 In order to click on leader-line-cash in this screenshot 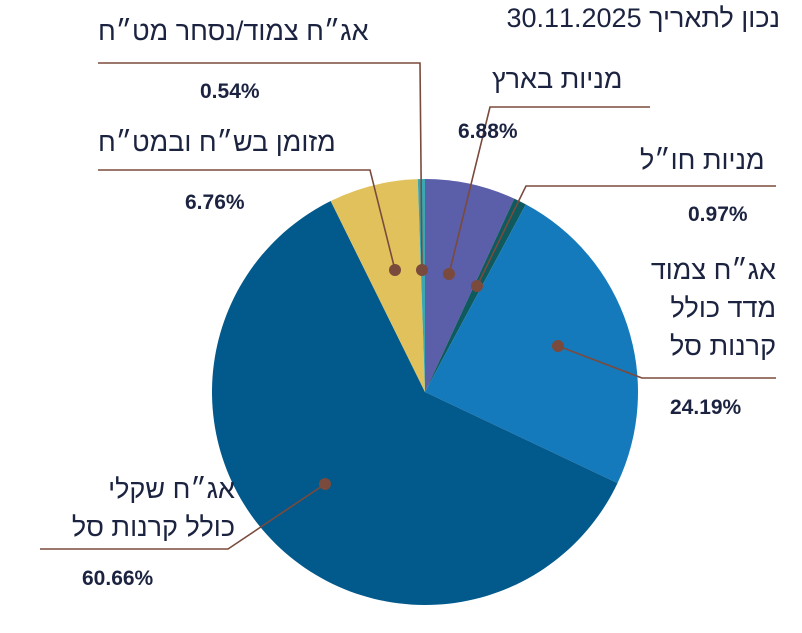, I will do `click(247, 220)`.